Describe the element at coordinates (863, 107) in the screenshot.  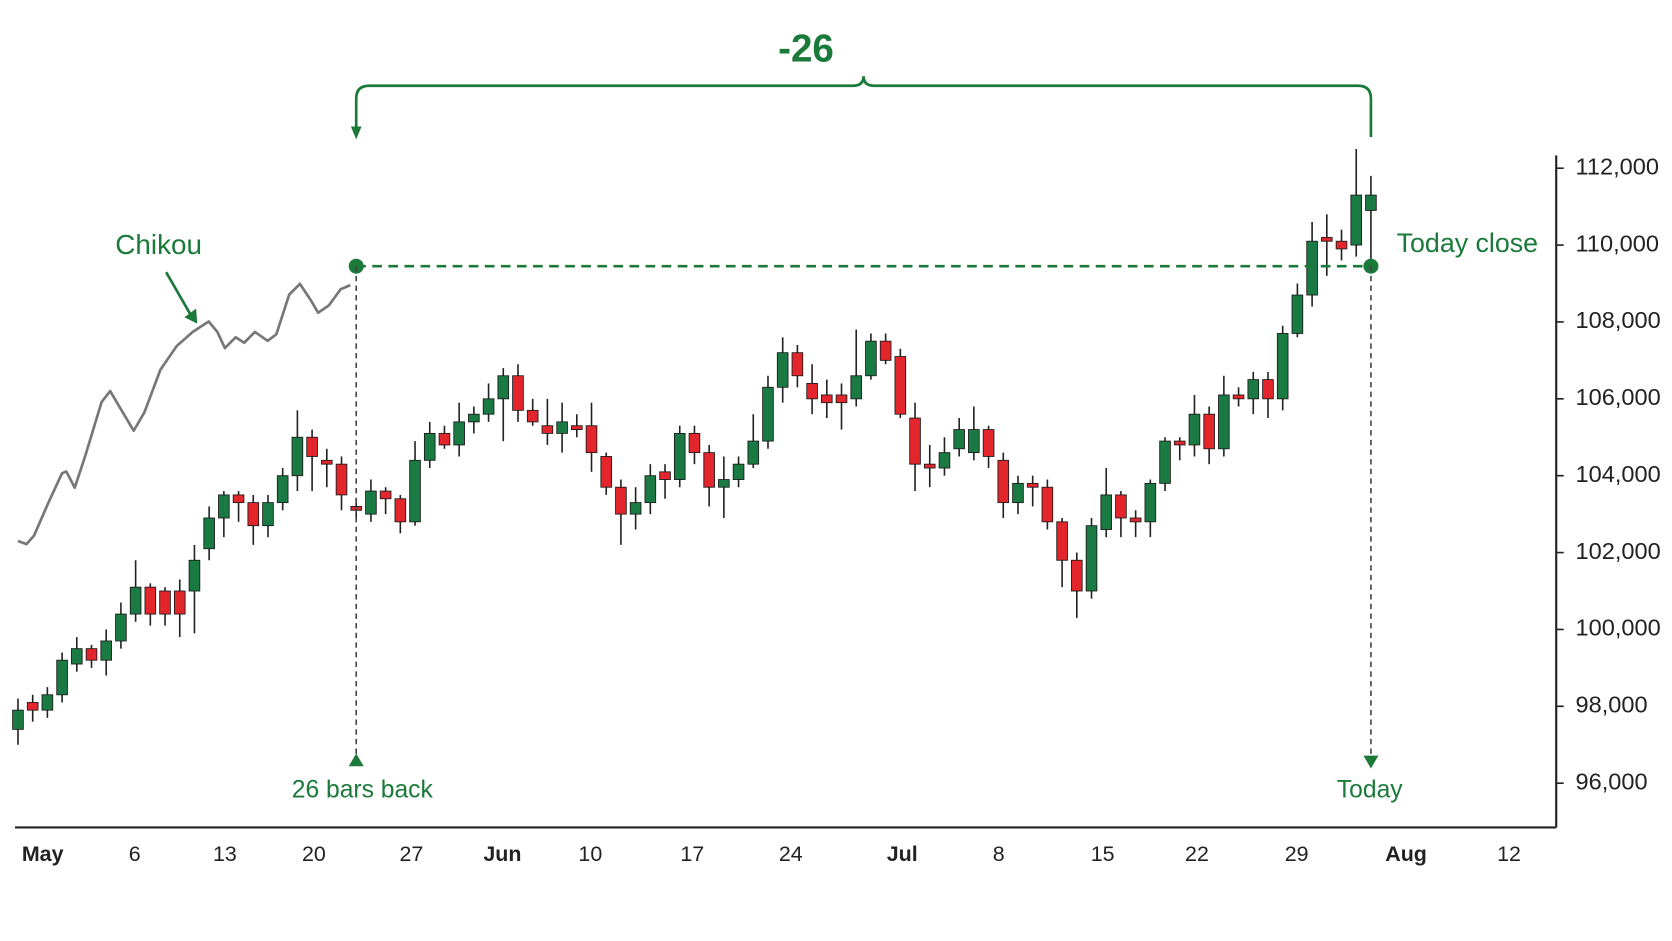
I see `shift-bracket` at that location.